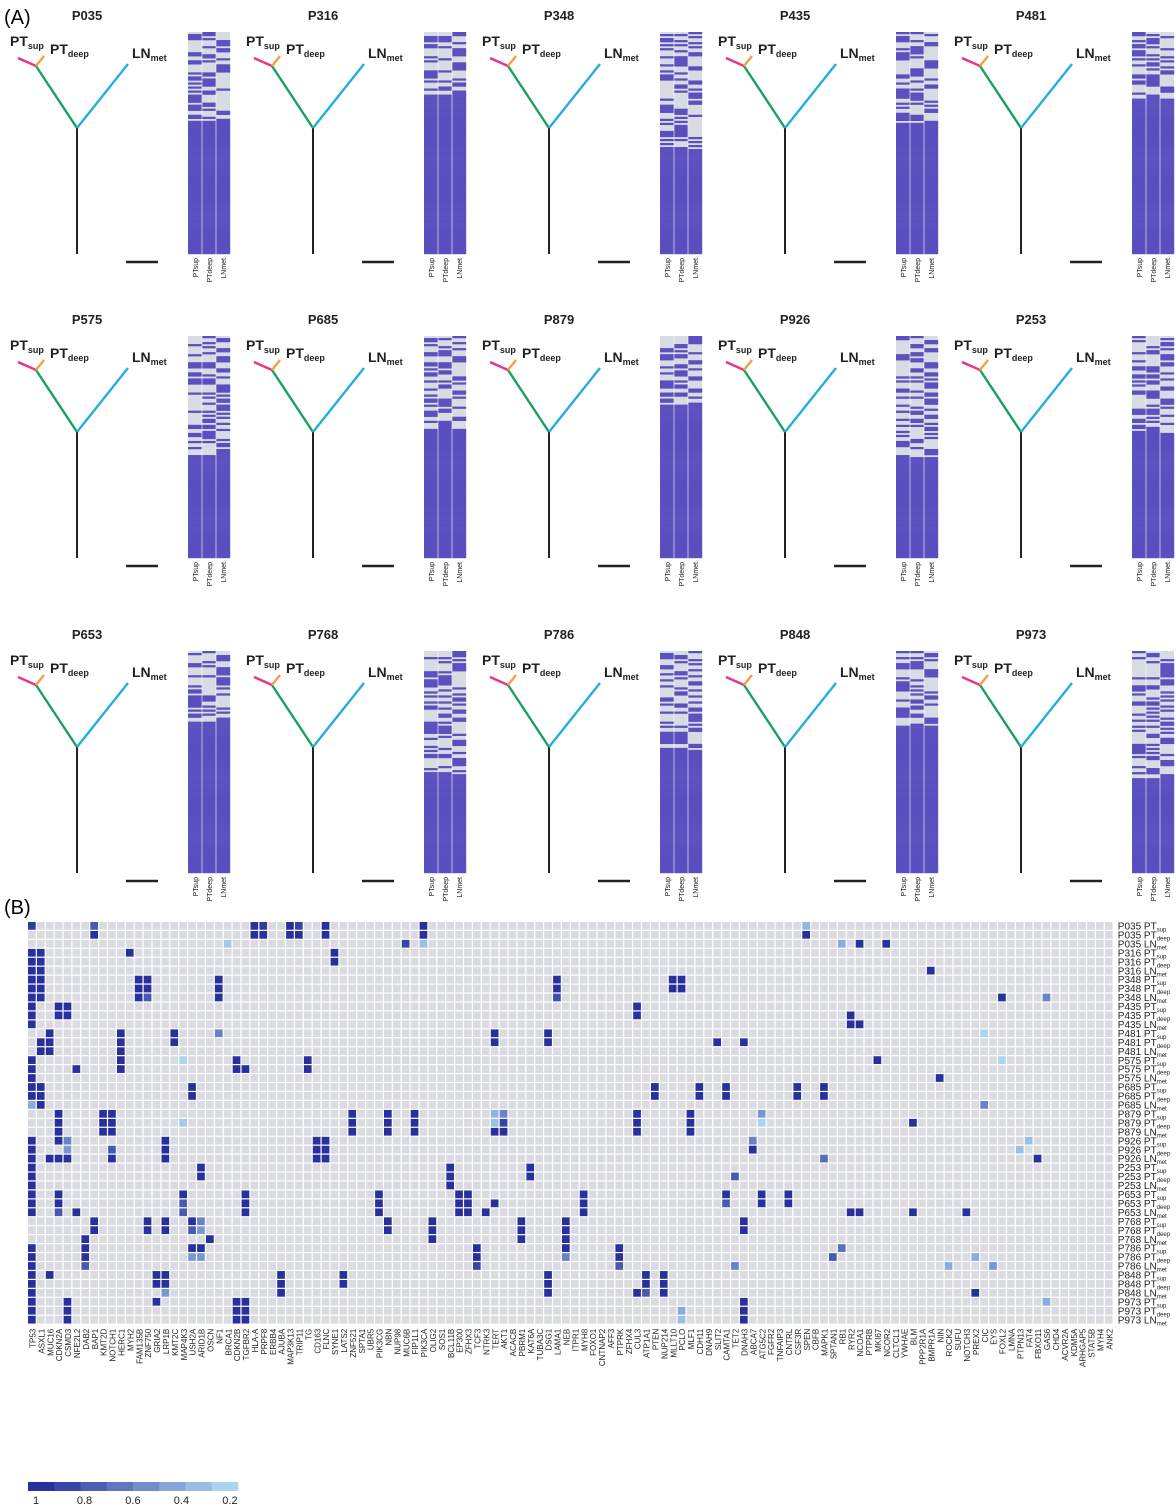 The width and height of the screenshot is (1176, 1508). I want to click on mutation-matrix: PTsup PTdeep LNmet, so click(445, 157).